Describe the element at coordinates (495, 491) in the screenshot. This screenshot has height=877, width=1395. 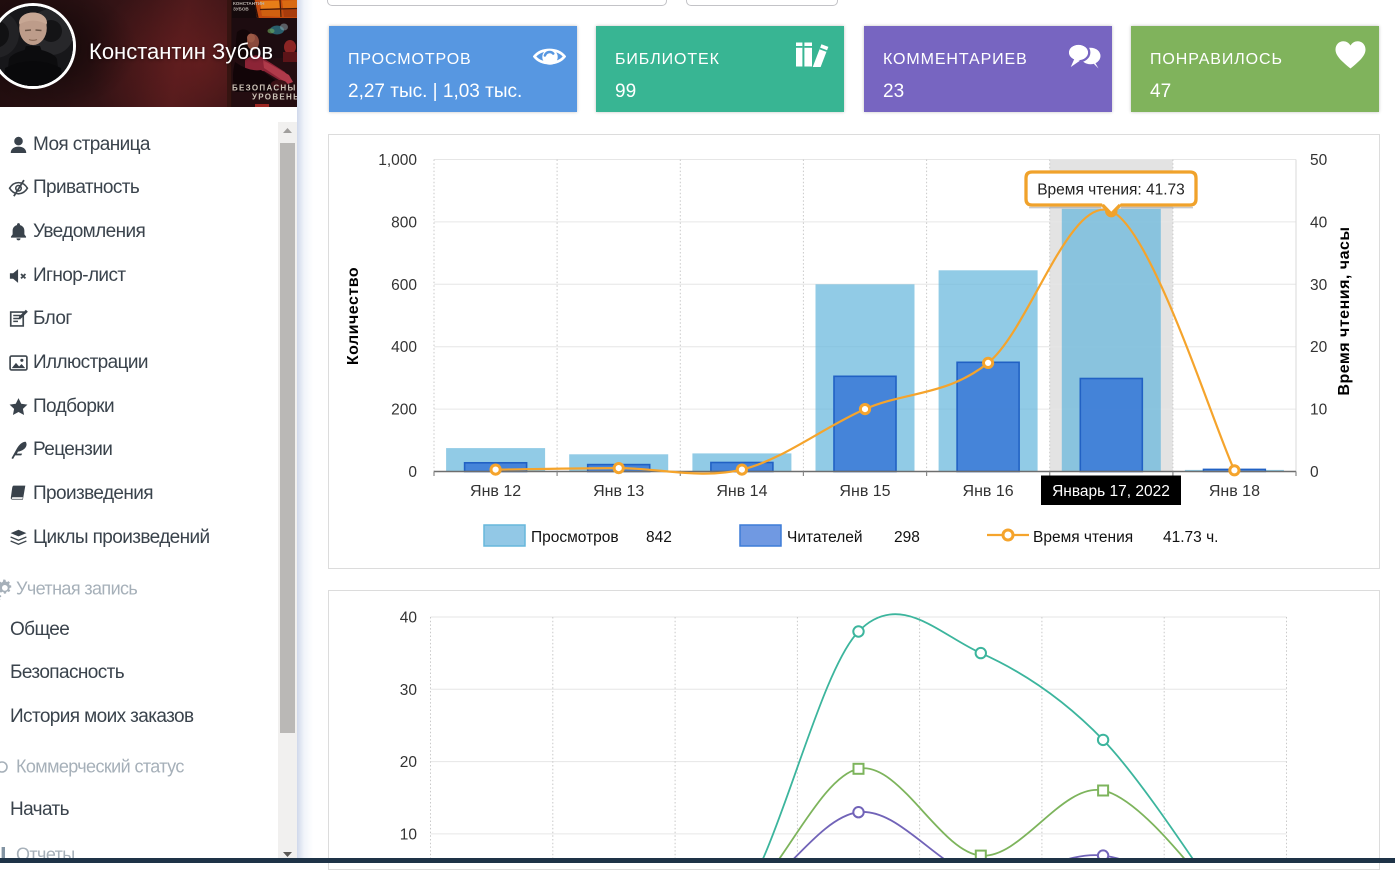
I see `svg-text: Янв 12` at that location.